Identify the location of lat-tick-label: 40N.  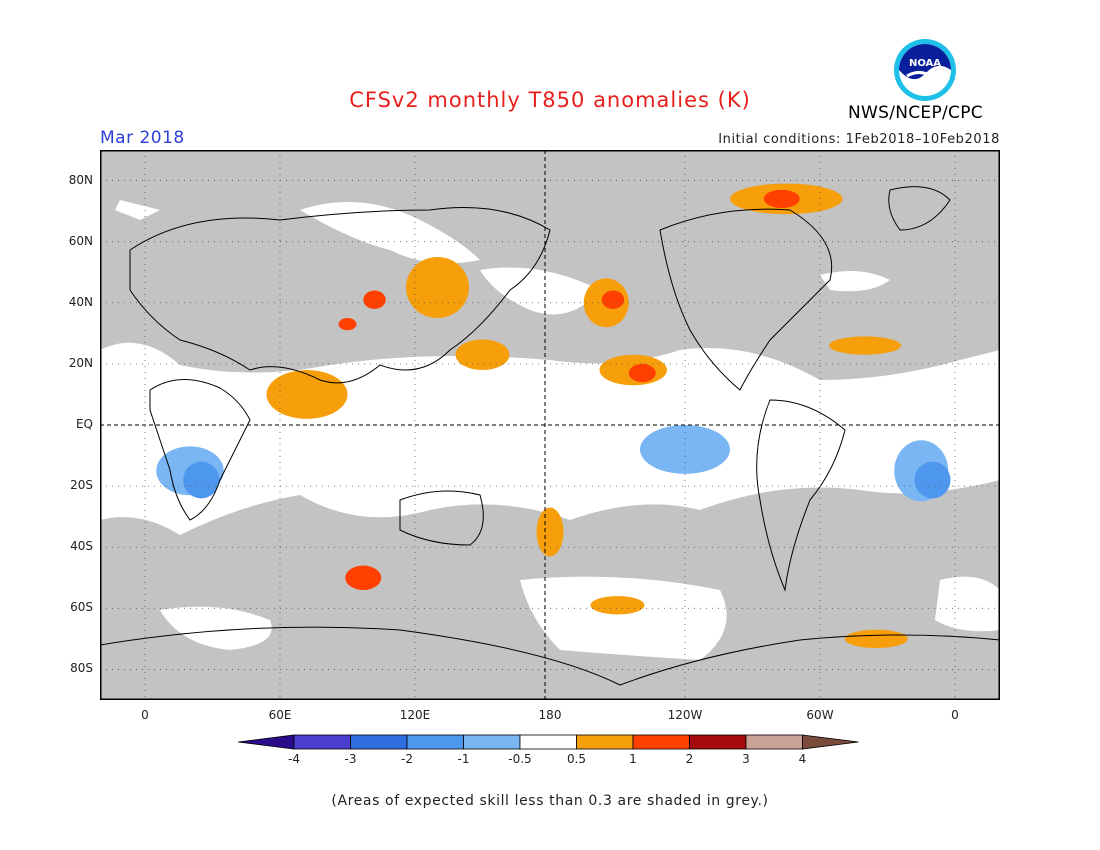
(80, 301).